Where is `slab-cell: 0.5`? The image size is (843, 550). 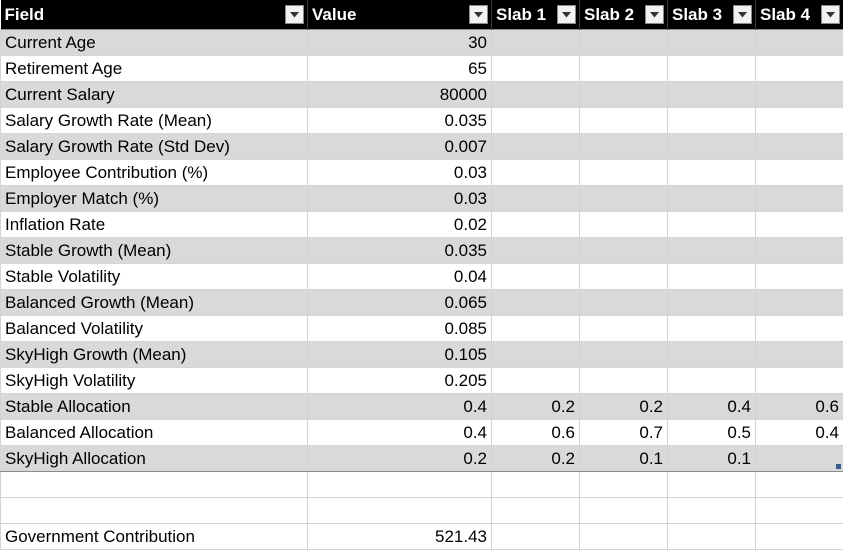 slab-cell: 0.5 is located at coordinates (711, 432).